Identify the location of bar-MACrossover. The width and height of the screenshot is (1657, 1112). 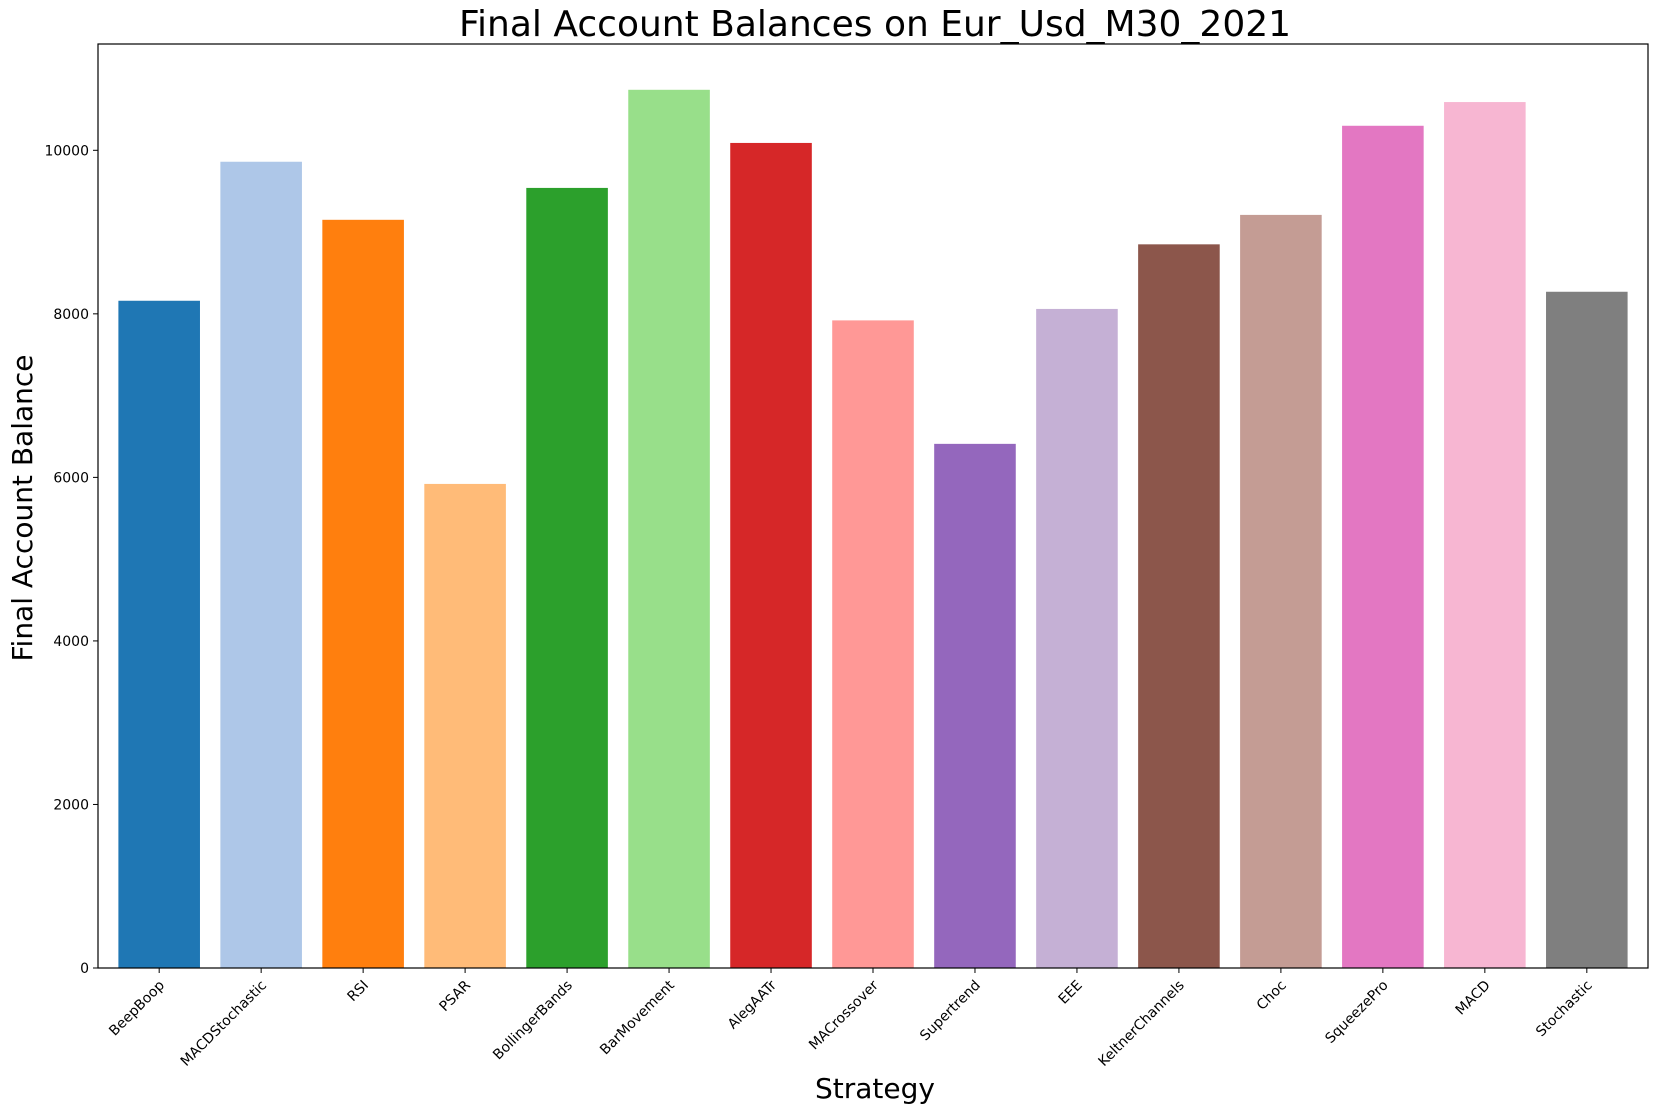
(873, 644).